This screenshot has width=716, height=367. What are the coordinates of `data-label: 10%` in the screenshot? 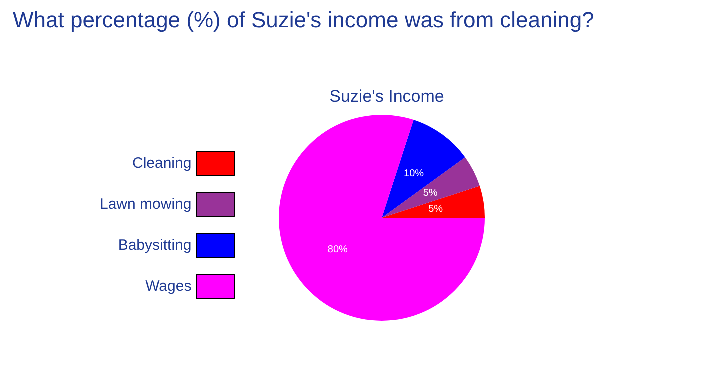 It's located at (414, 174).